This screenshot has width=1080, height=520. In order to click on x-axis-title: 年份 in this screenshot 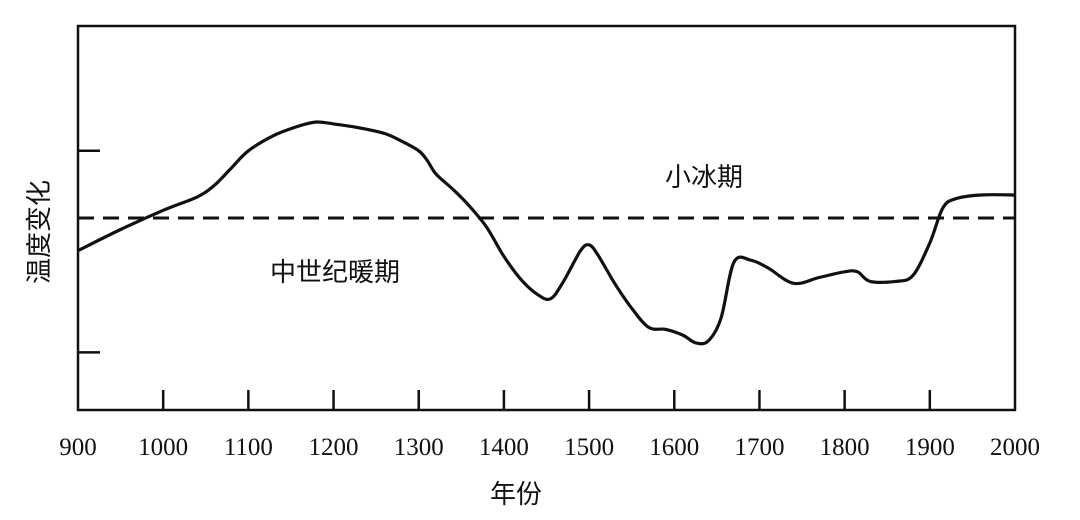, I will do `click(516, 495)`.